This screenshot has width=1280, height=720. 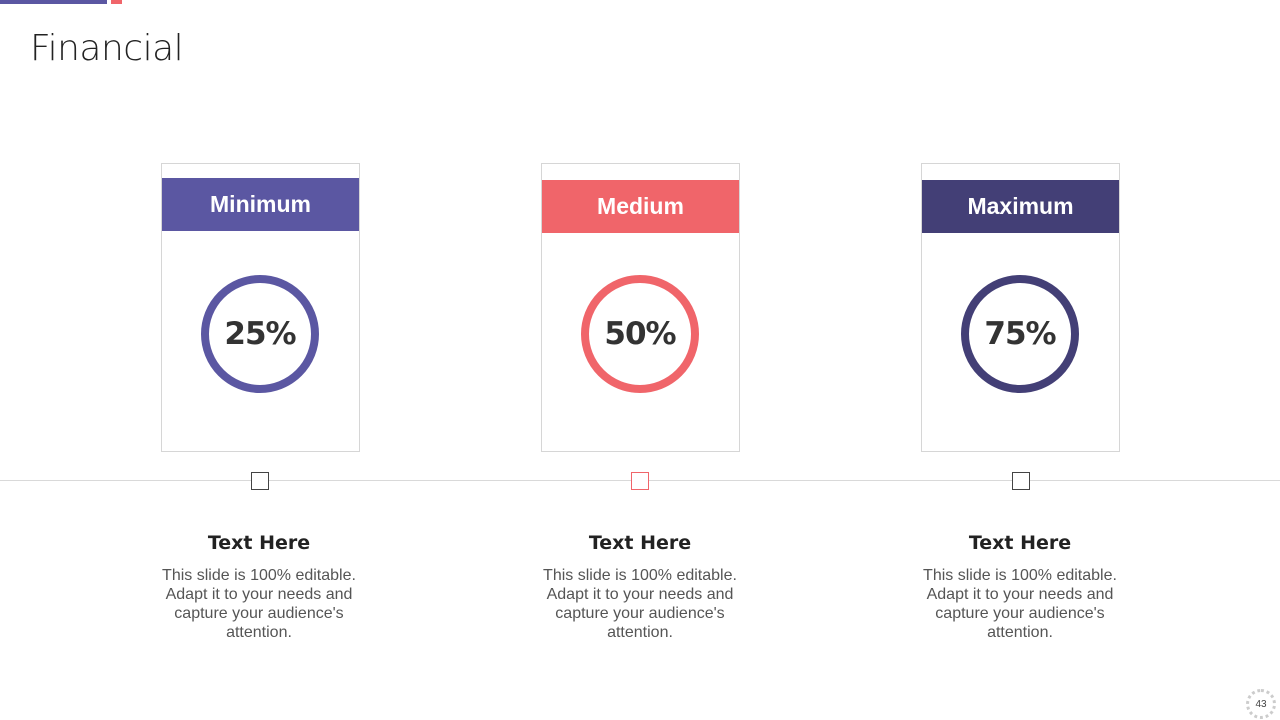 What do you see at coordinates (1020, 334) in the screenshot?
I see `percent-ring: 75%` at bounding box center [1020, 334].